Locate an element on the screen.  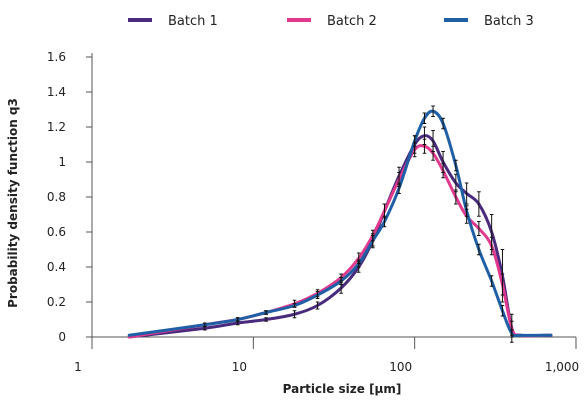
legend-label: Batch 2 is located at coordinates (352, 21).